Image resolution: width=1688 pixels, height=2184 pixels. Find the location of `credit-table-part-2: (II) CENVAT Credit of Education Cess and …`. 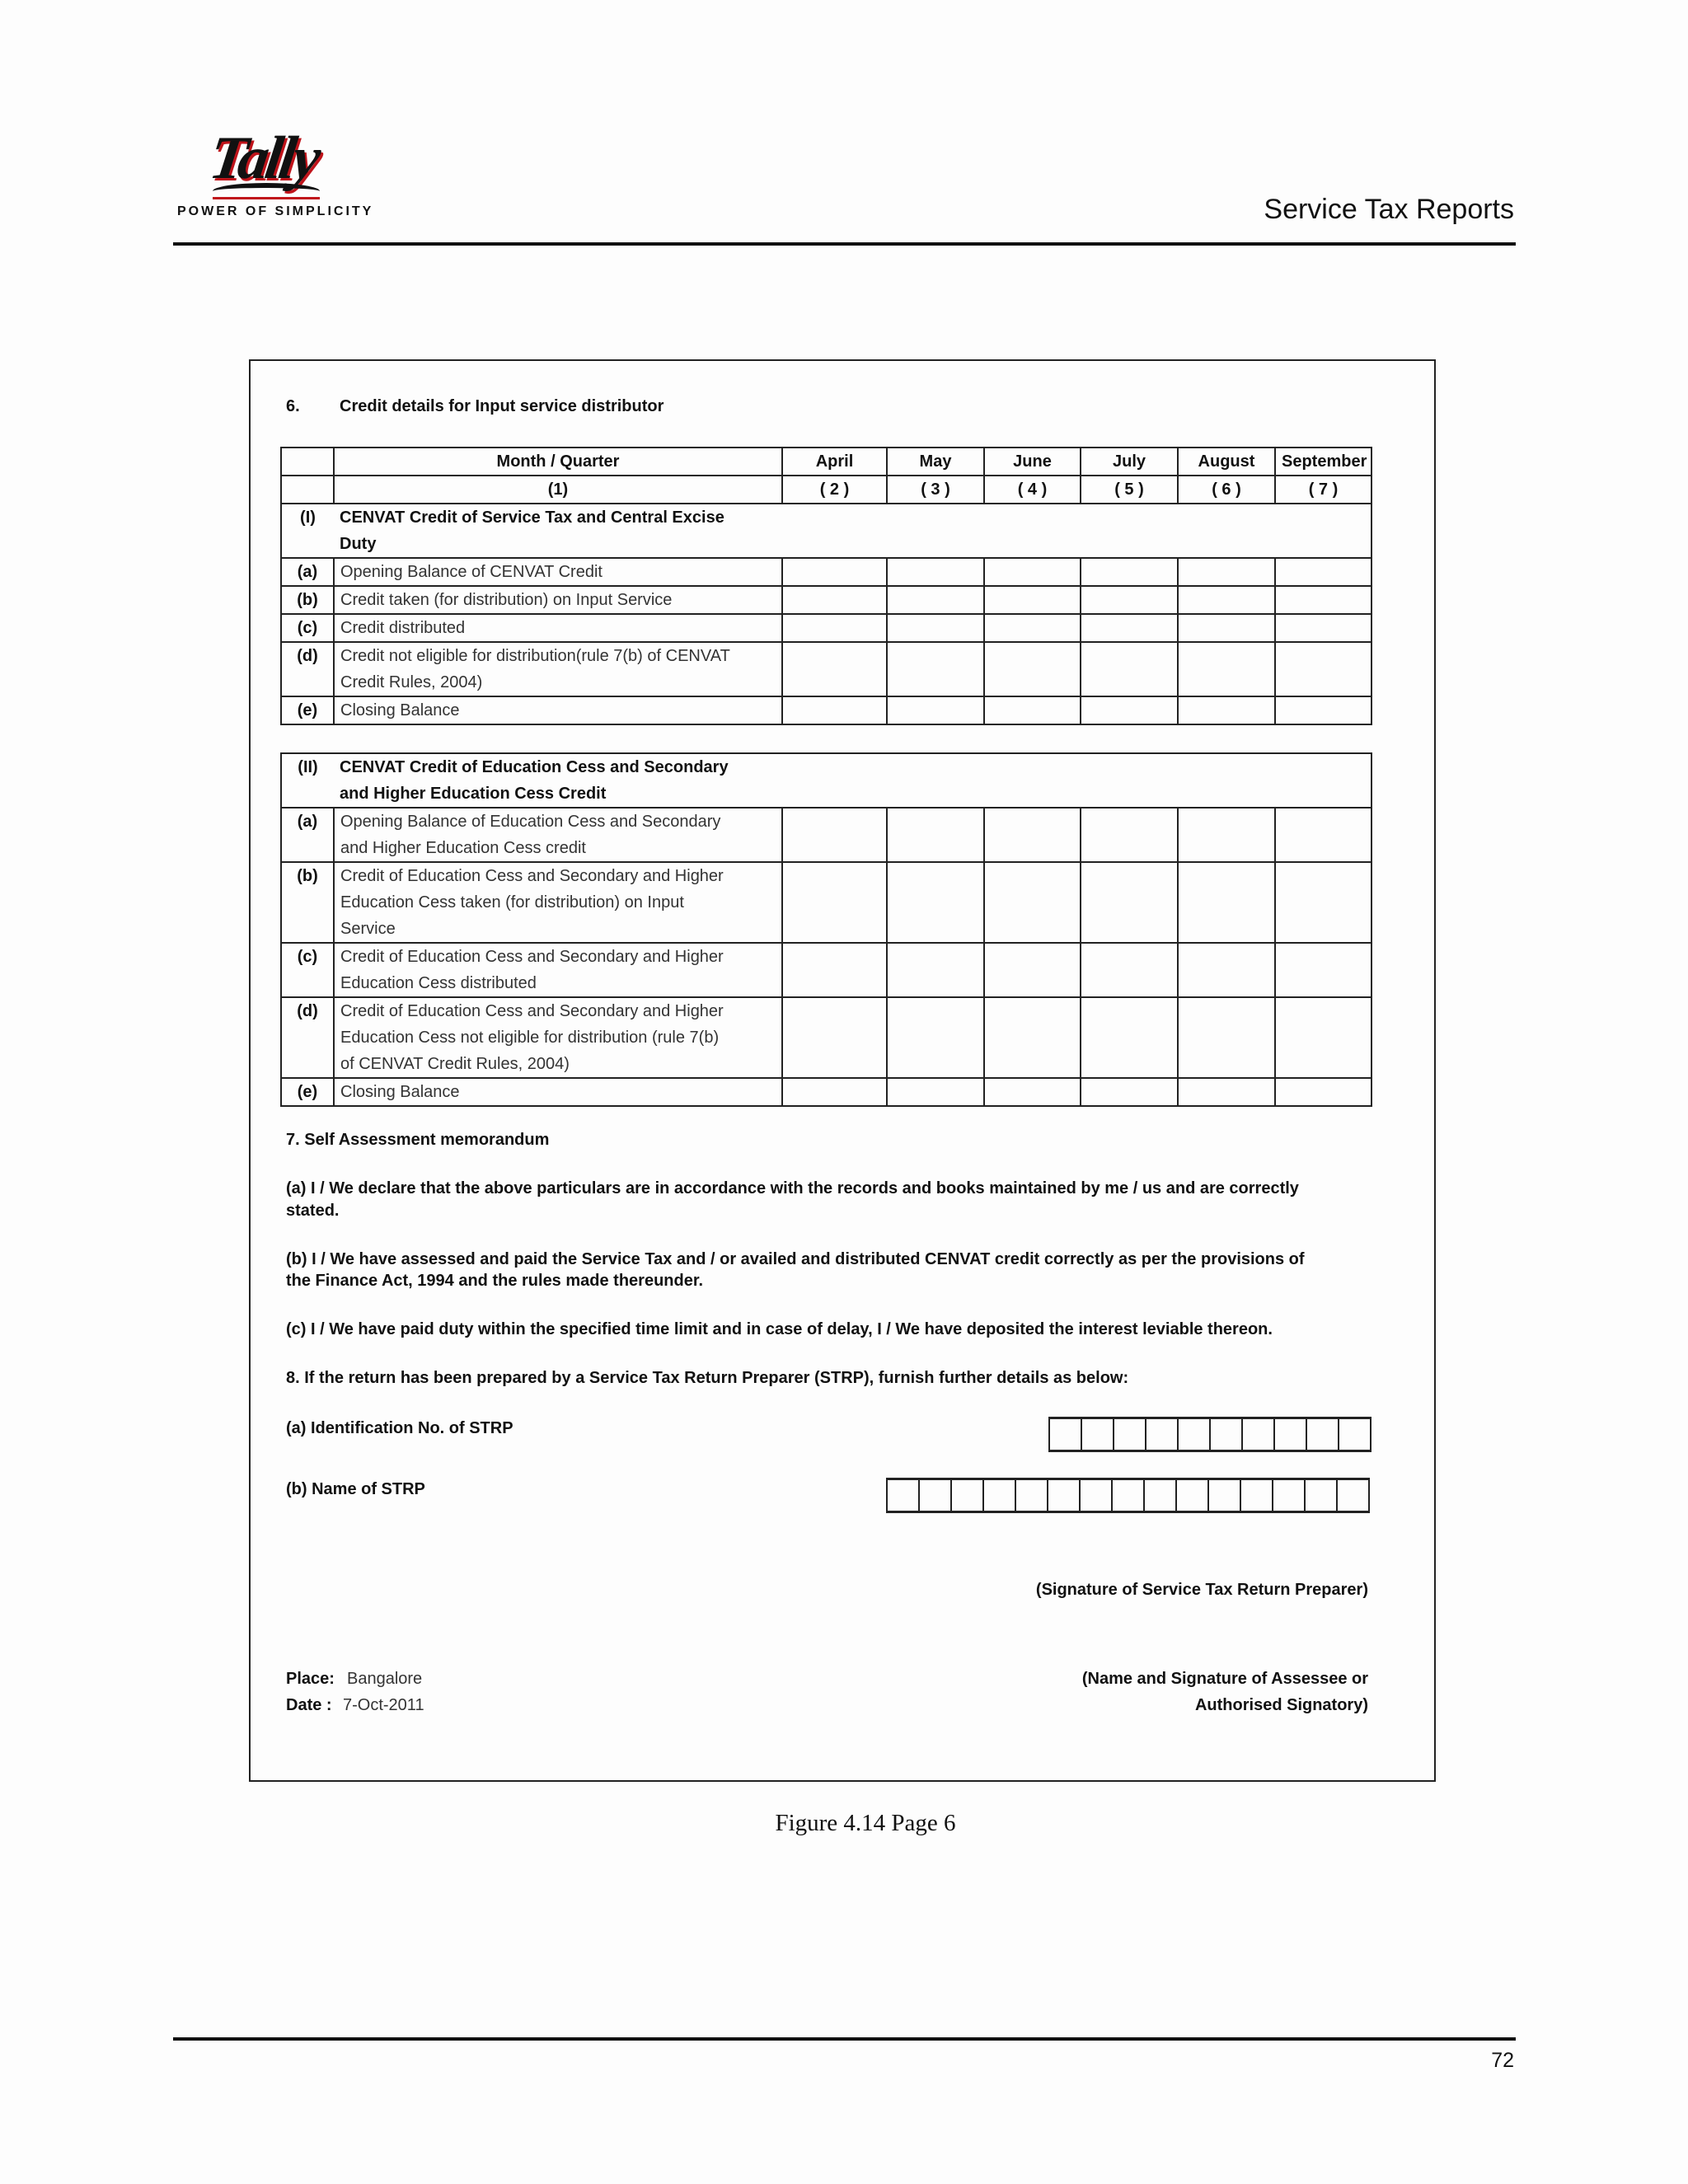

credit-table-part-2: (II) CENVAT Credit of Education Cess and … is located at coordinates (827, 929).